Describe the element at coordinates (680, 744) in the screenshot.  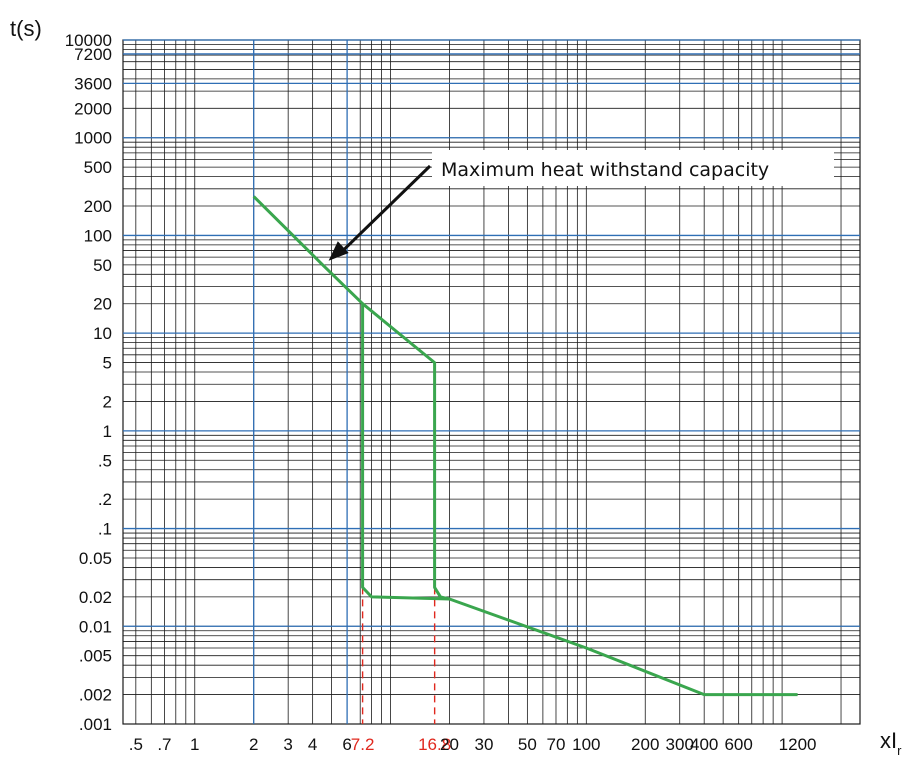
I see `x-tick-label: 300` at that location.